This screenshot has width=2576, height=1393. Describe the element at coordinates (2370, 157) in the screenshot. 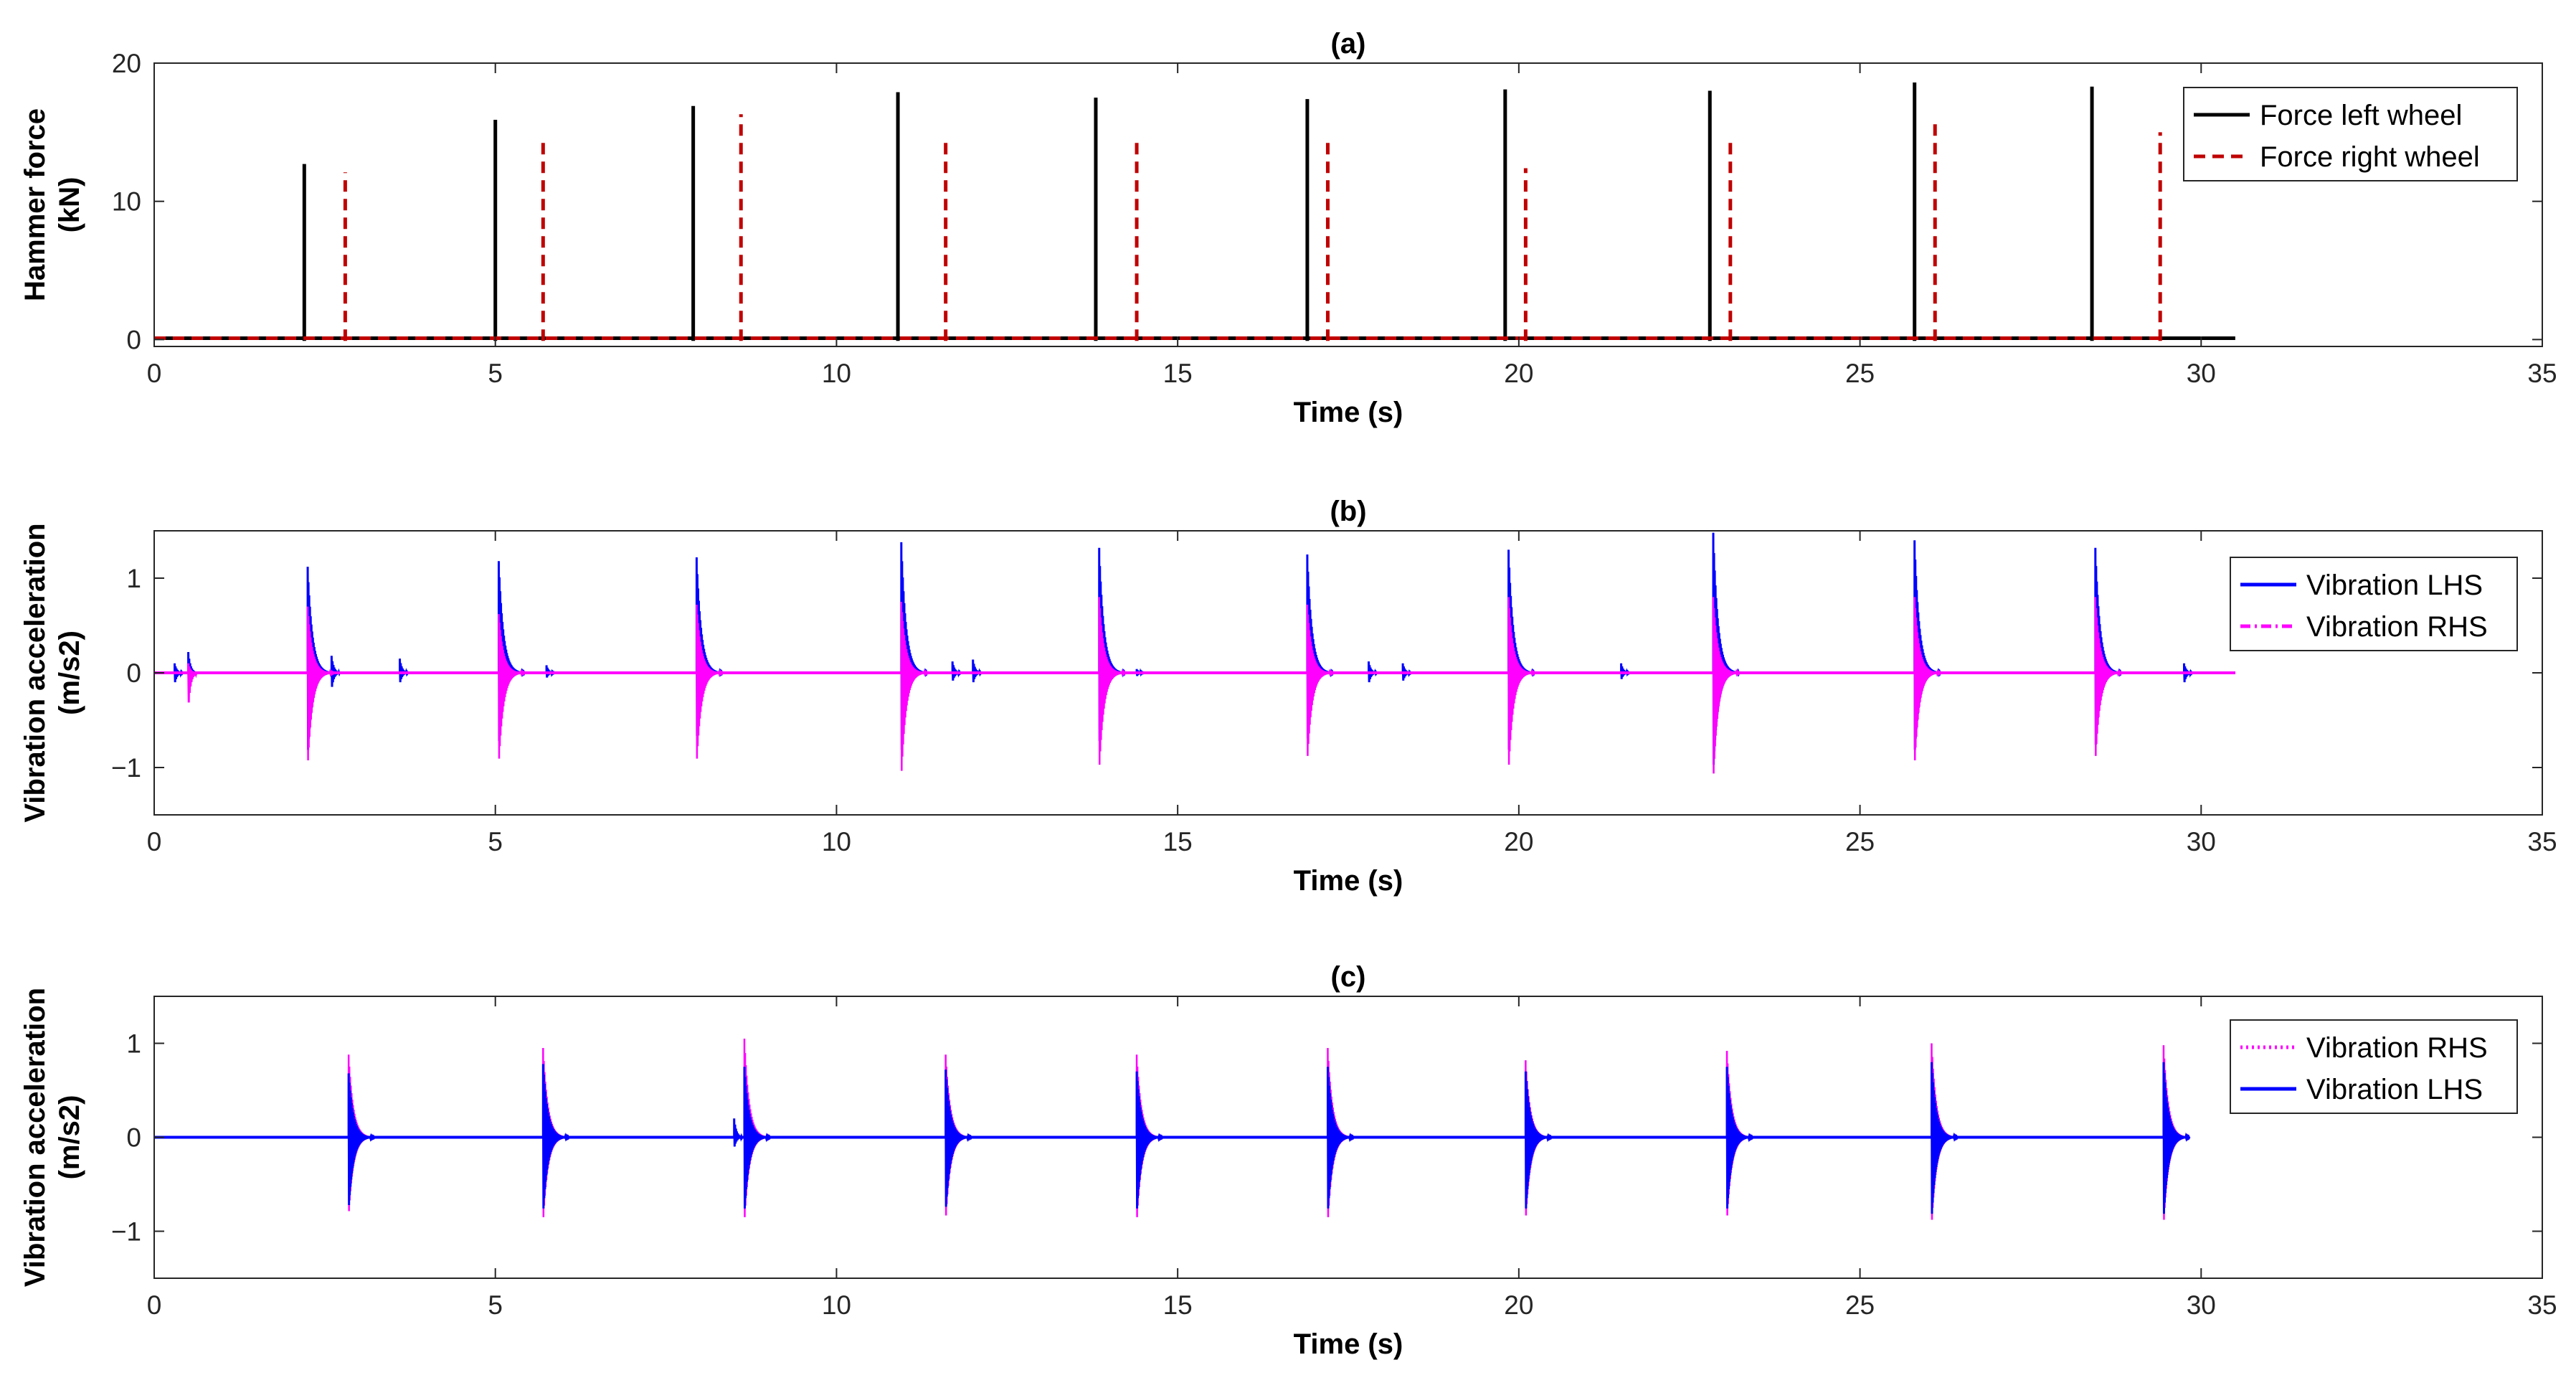

I see `legend-label: Force right wheel` at that location.